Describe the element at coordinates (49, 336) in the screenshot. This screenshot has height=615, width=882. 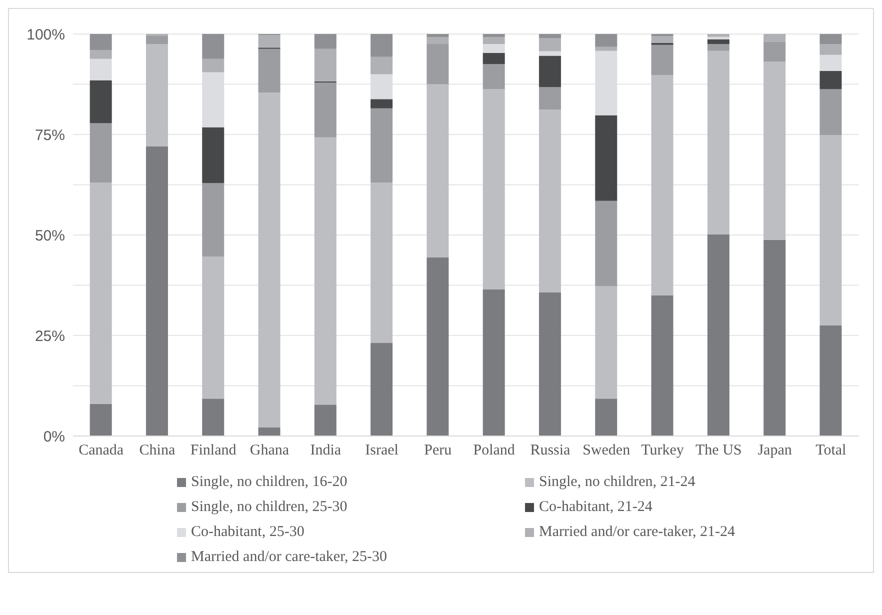
I see `y-tick-label: 25%` at that location.